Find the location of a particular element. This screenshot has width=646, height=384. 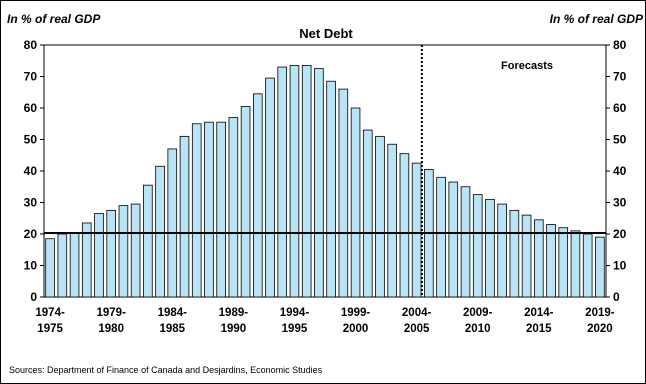

bar-2006-2007 is located at coordinates (441, 237).